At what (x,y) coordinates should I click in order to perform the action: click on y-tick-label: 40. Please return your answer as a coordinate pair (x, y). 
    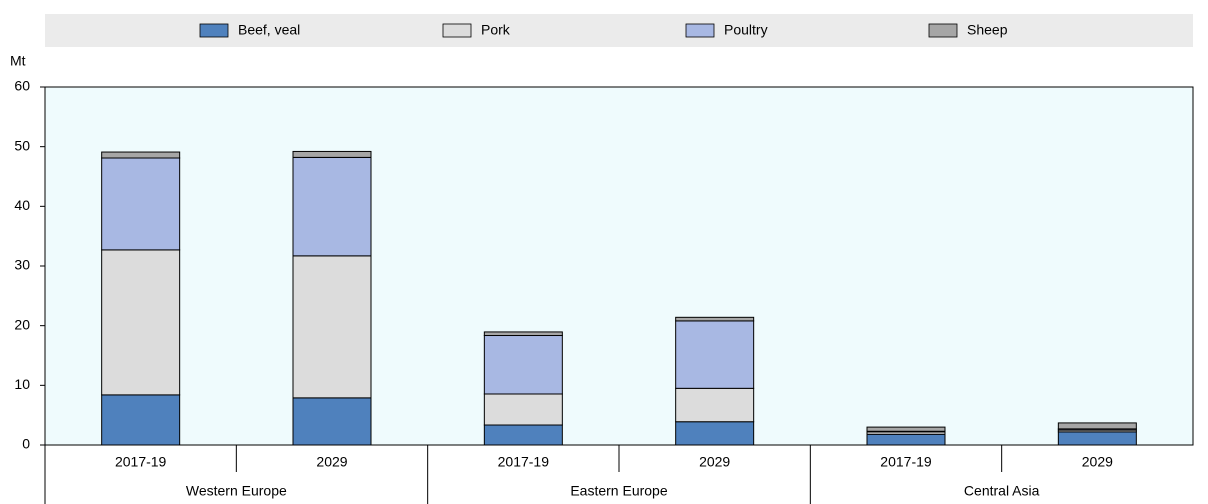
    Looking at the image, I should click on (22, 205).